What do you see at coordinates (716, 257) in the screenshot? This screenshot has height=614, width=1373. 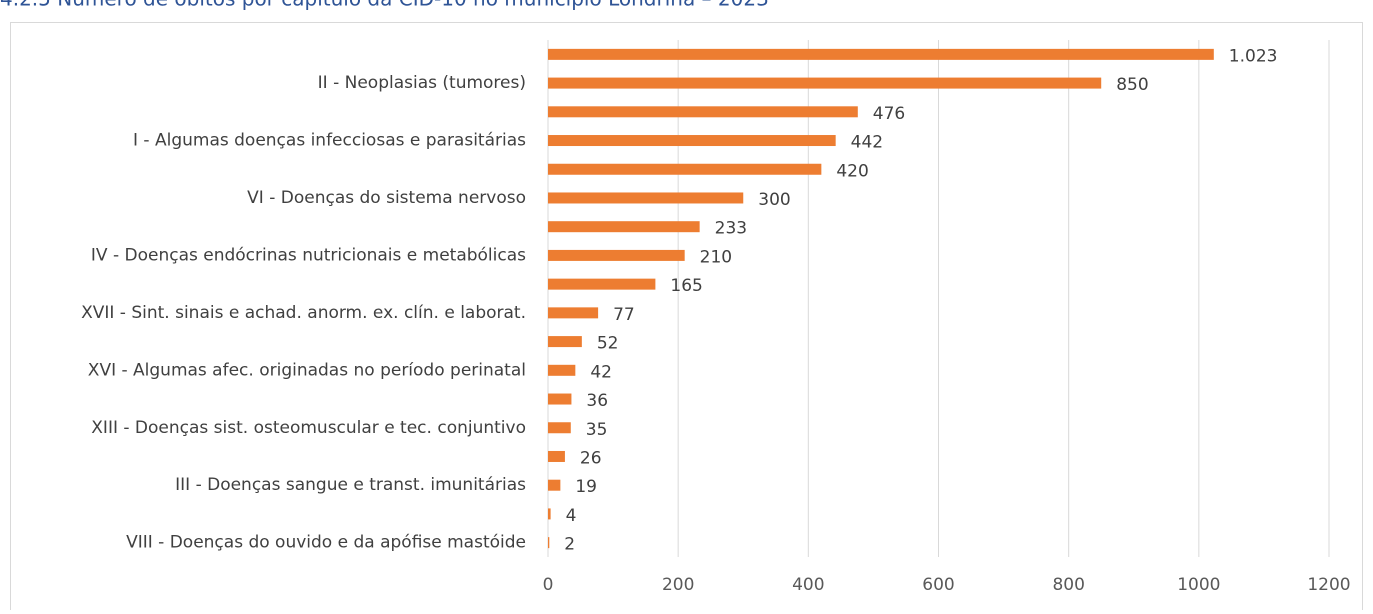 I see `data-label: 210` at bounding box center [716, 257].